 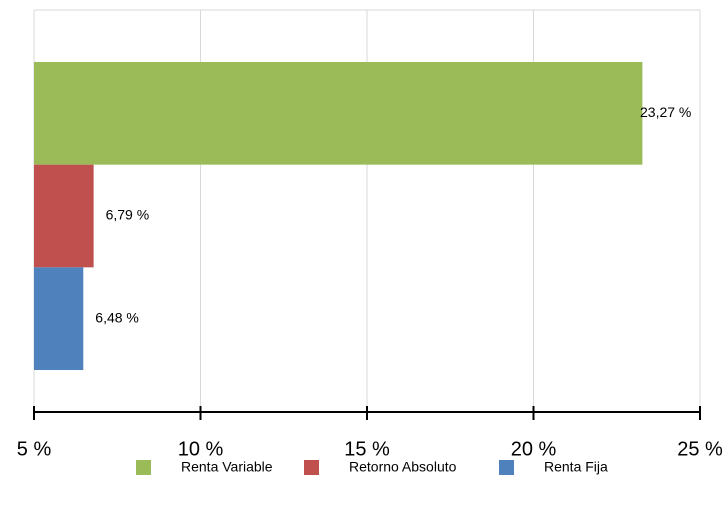 I want to click on x-tick-label: 5 %, so click(x=34, y=449).